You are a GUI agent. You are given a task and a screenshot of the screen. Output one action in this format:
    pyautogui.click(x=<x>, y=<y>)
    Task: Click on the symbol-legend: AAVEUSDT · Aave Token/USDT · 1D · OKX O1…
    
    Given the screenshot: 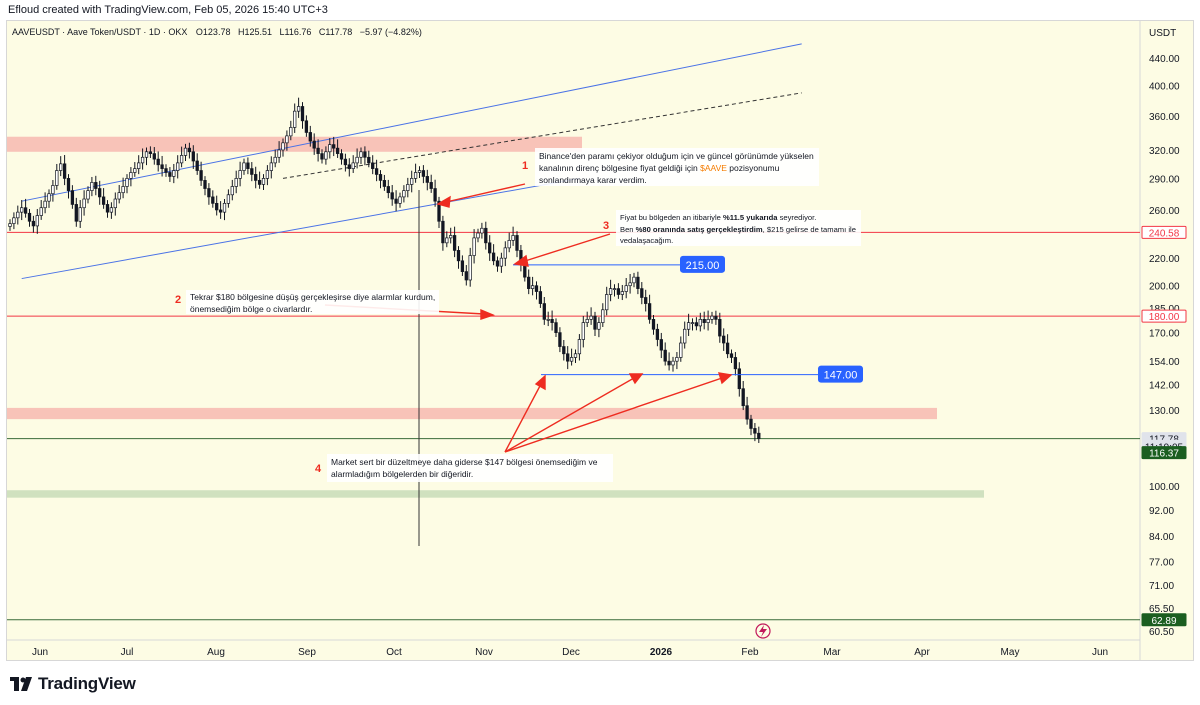 What is the action you would take?
    pyautogui.click(x=217, y=32)
    